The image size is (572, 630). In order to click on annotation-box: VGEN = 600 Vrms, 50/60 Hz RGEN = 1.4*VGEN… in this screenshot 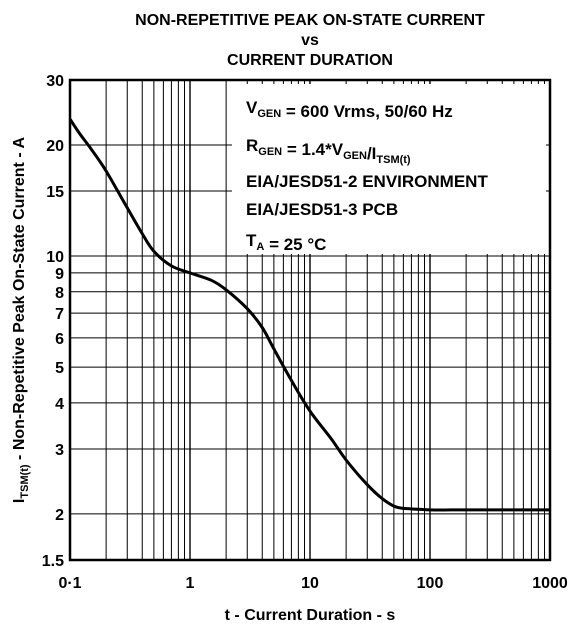, I will do `click(389, 169)`.